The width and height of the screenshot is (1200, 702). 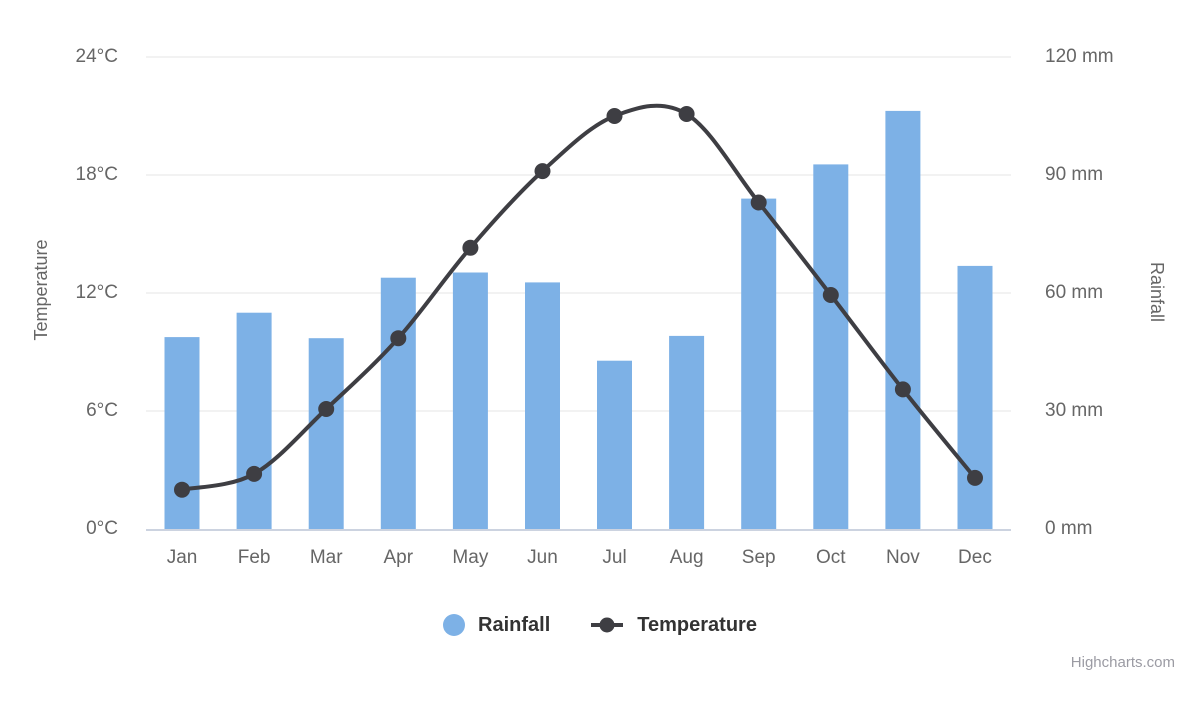 I want to click on legend-item-rainfall: Rainfall, so click(x=496, y=625).